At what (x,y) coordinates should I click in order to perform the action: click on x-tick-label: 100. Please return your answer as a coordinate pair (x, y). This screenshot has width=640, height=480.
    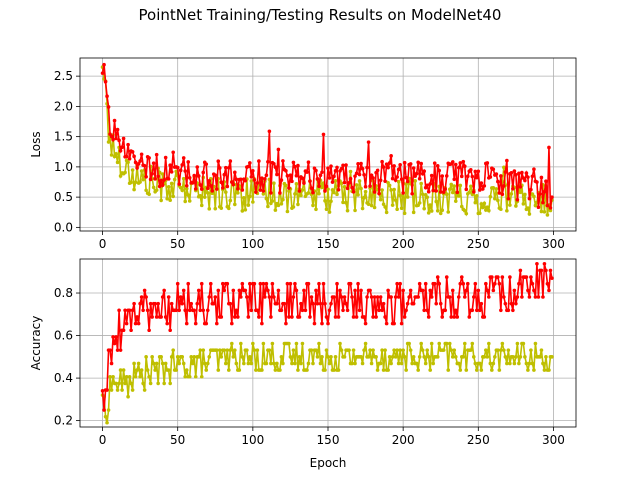
    Looking at the image, I should click on (252, 244).